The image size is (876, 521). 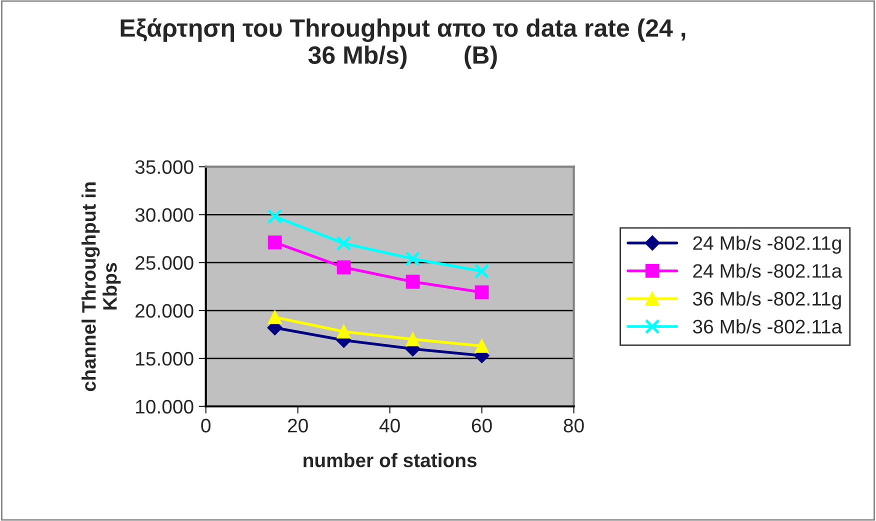 I want to click on y-tick-label: 20.000, so click(x=165, y=311).